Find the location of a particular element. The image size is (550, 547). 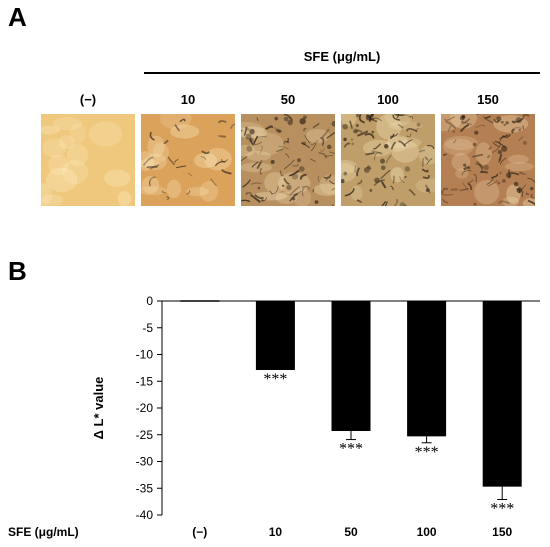

image-label: (−) is located at coordinates (88, 99).